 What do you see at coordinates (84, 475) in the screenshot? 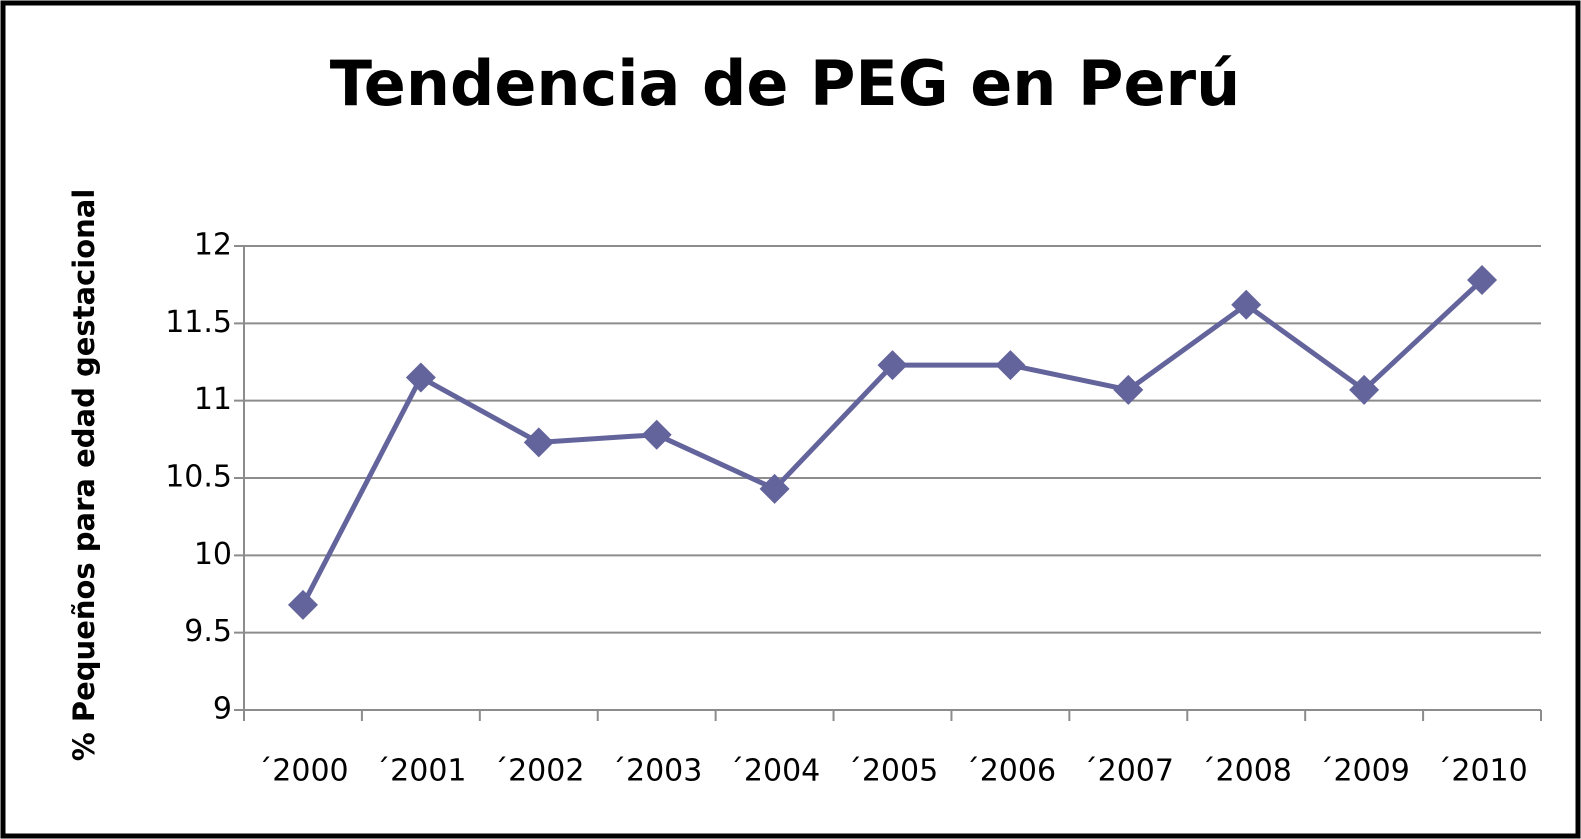
I see `y-axis-label: % Pequeños para edad gestacional` at bounding box center [84, 475].